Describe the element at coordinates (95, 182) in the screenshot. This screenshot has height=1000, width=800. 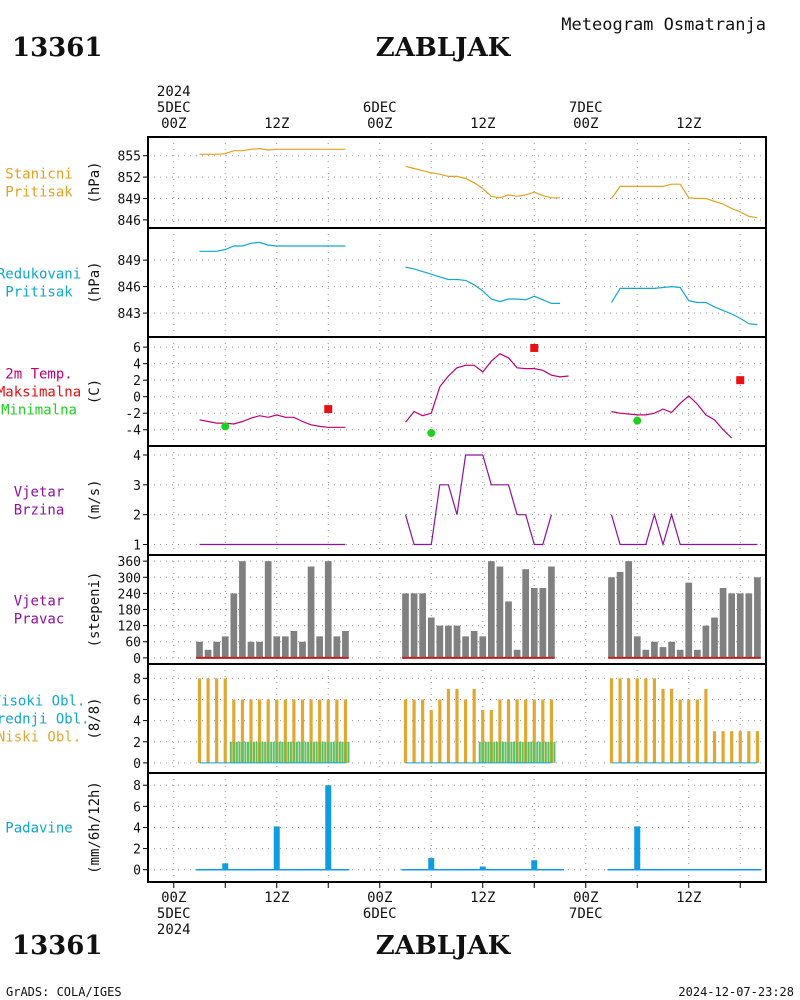
I see `y-axis-label: (hPa)` at that location.